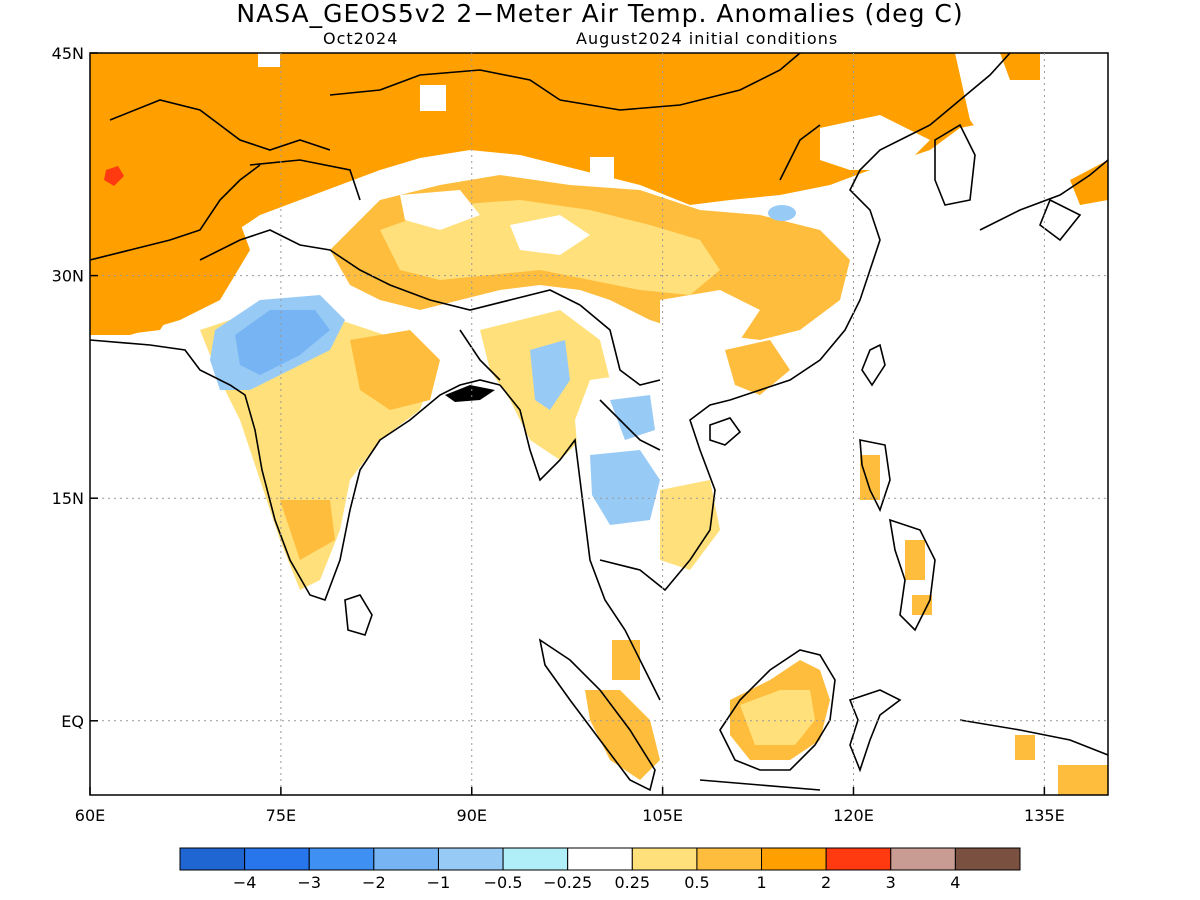  Describe the element at coordinates (295, 470) in the screenshot. I see `coast-india` at that location.